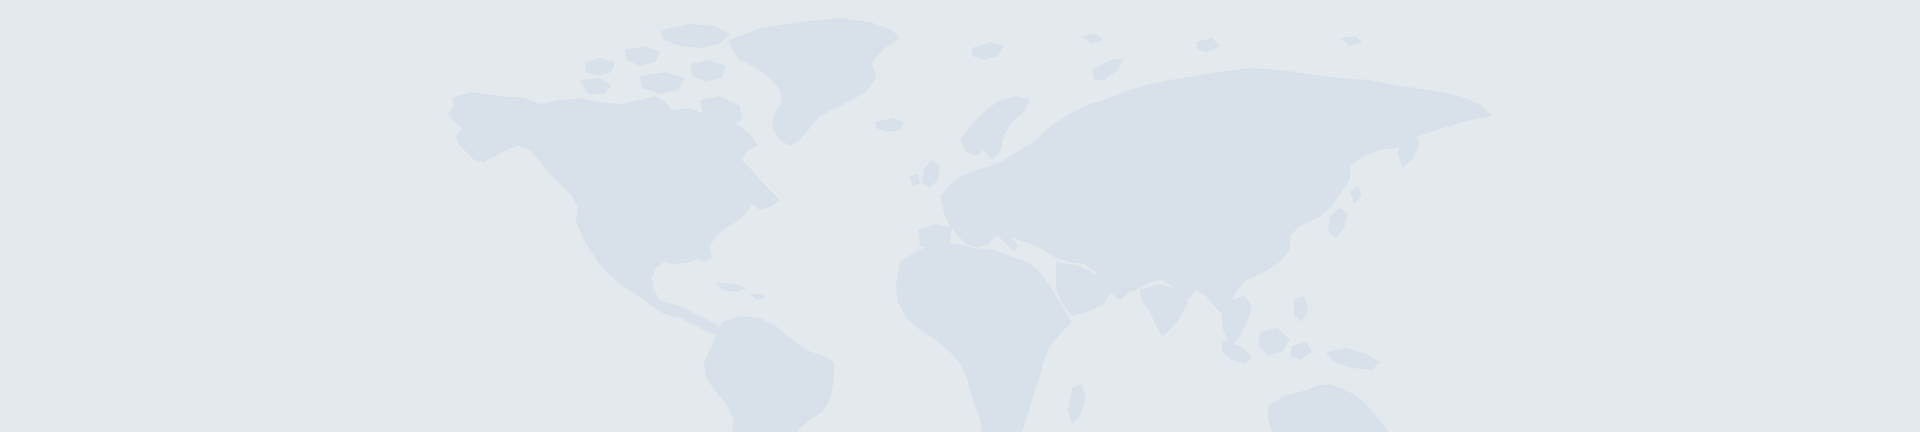 The image size is (1920, 432). What do you see at coordinates (1328, 408) in the screenshot?
I see `australia-landmass` at bounding box center [1328, 408].